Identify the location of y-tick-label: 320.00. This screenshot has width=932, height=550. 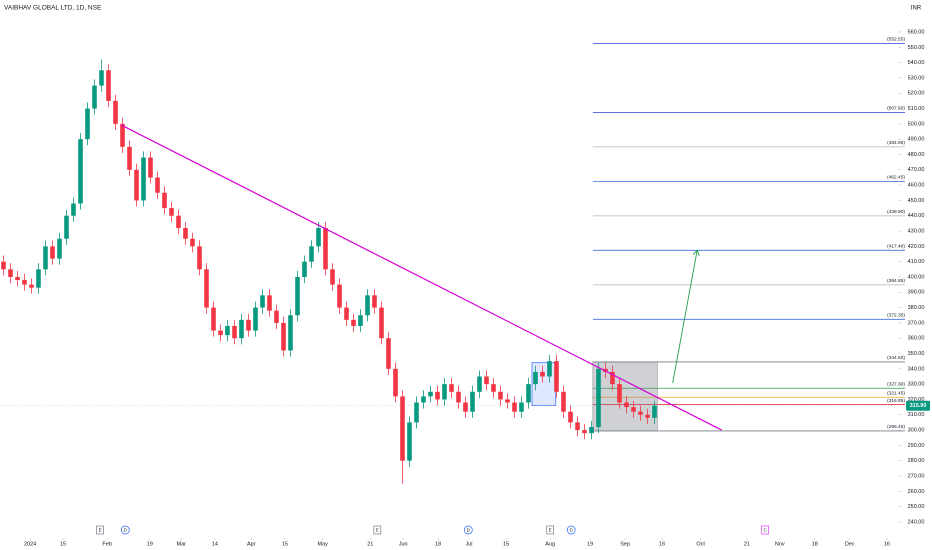
(916, 400).